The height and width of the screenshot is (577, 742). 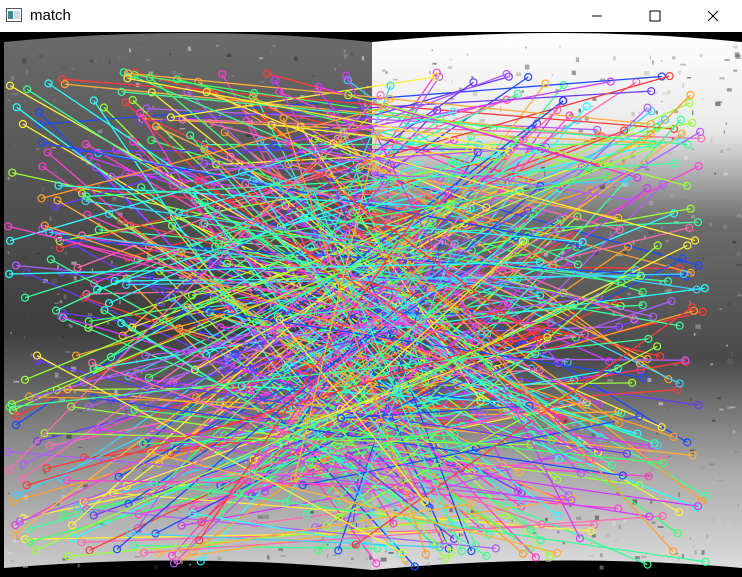 I want to click on title-bar: match, so click(x=371, y=16).